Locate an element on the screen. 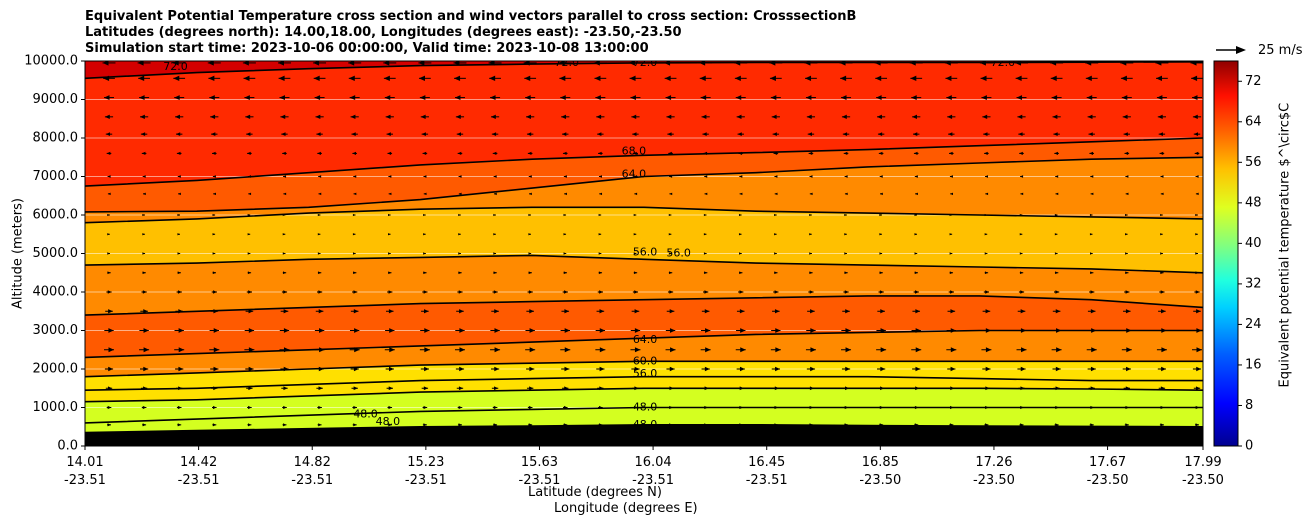 This screenshot has height=526, width=1308. x-tick-label-lat: 17.26 is located at coordinates (993, 462).